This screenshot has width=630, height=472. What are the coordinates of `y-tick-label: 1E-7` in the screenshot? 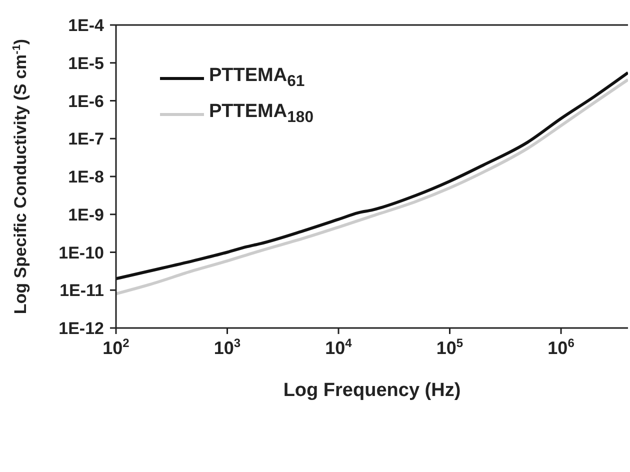 It's located at (86, 139).